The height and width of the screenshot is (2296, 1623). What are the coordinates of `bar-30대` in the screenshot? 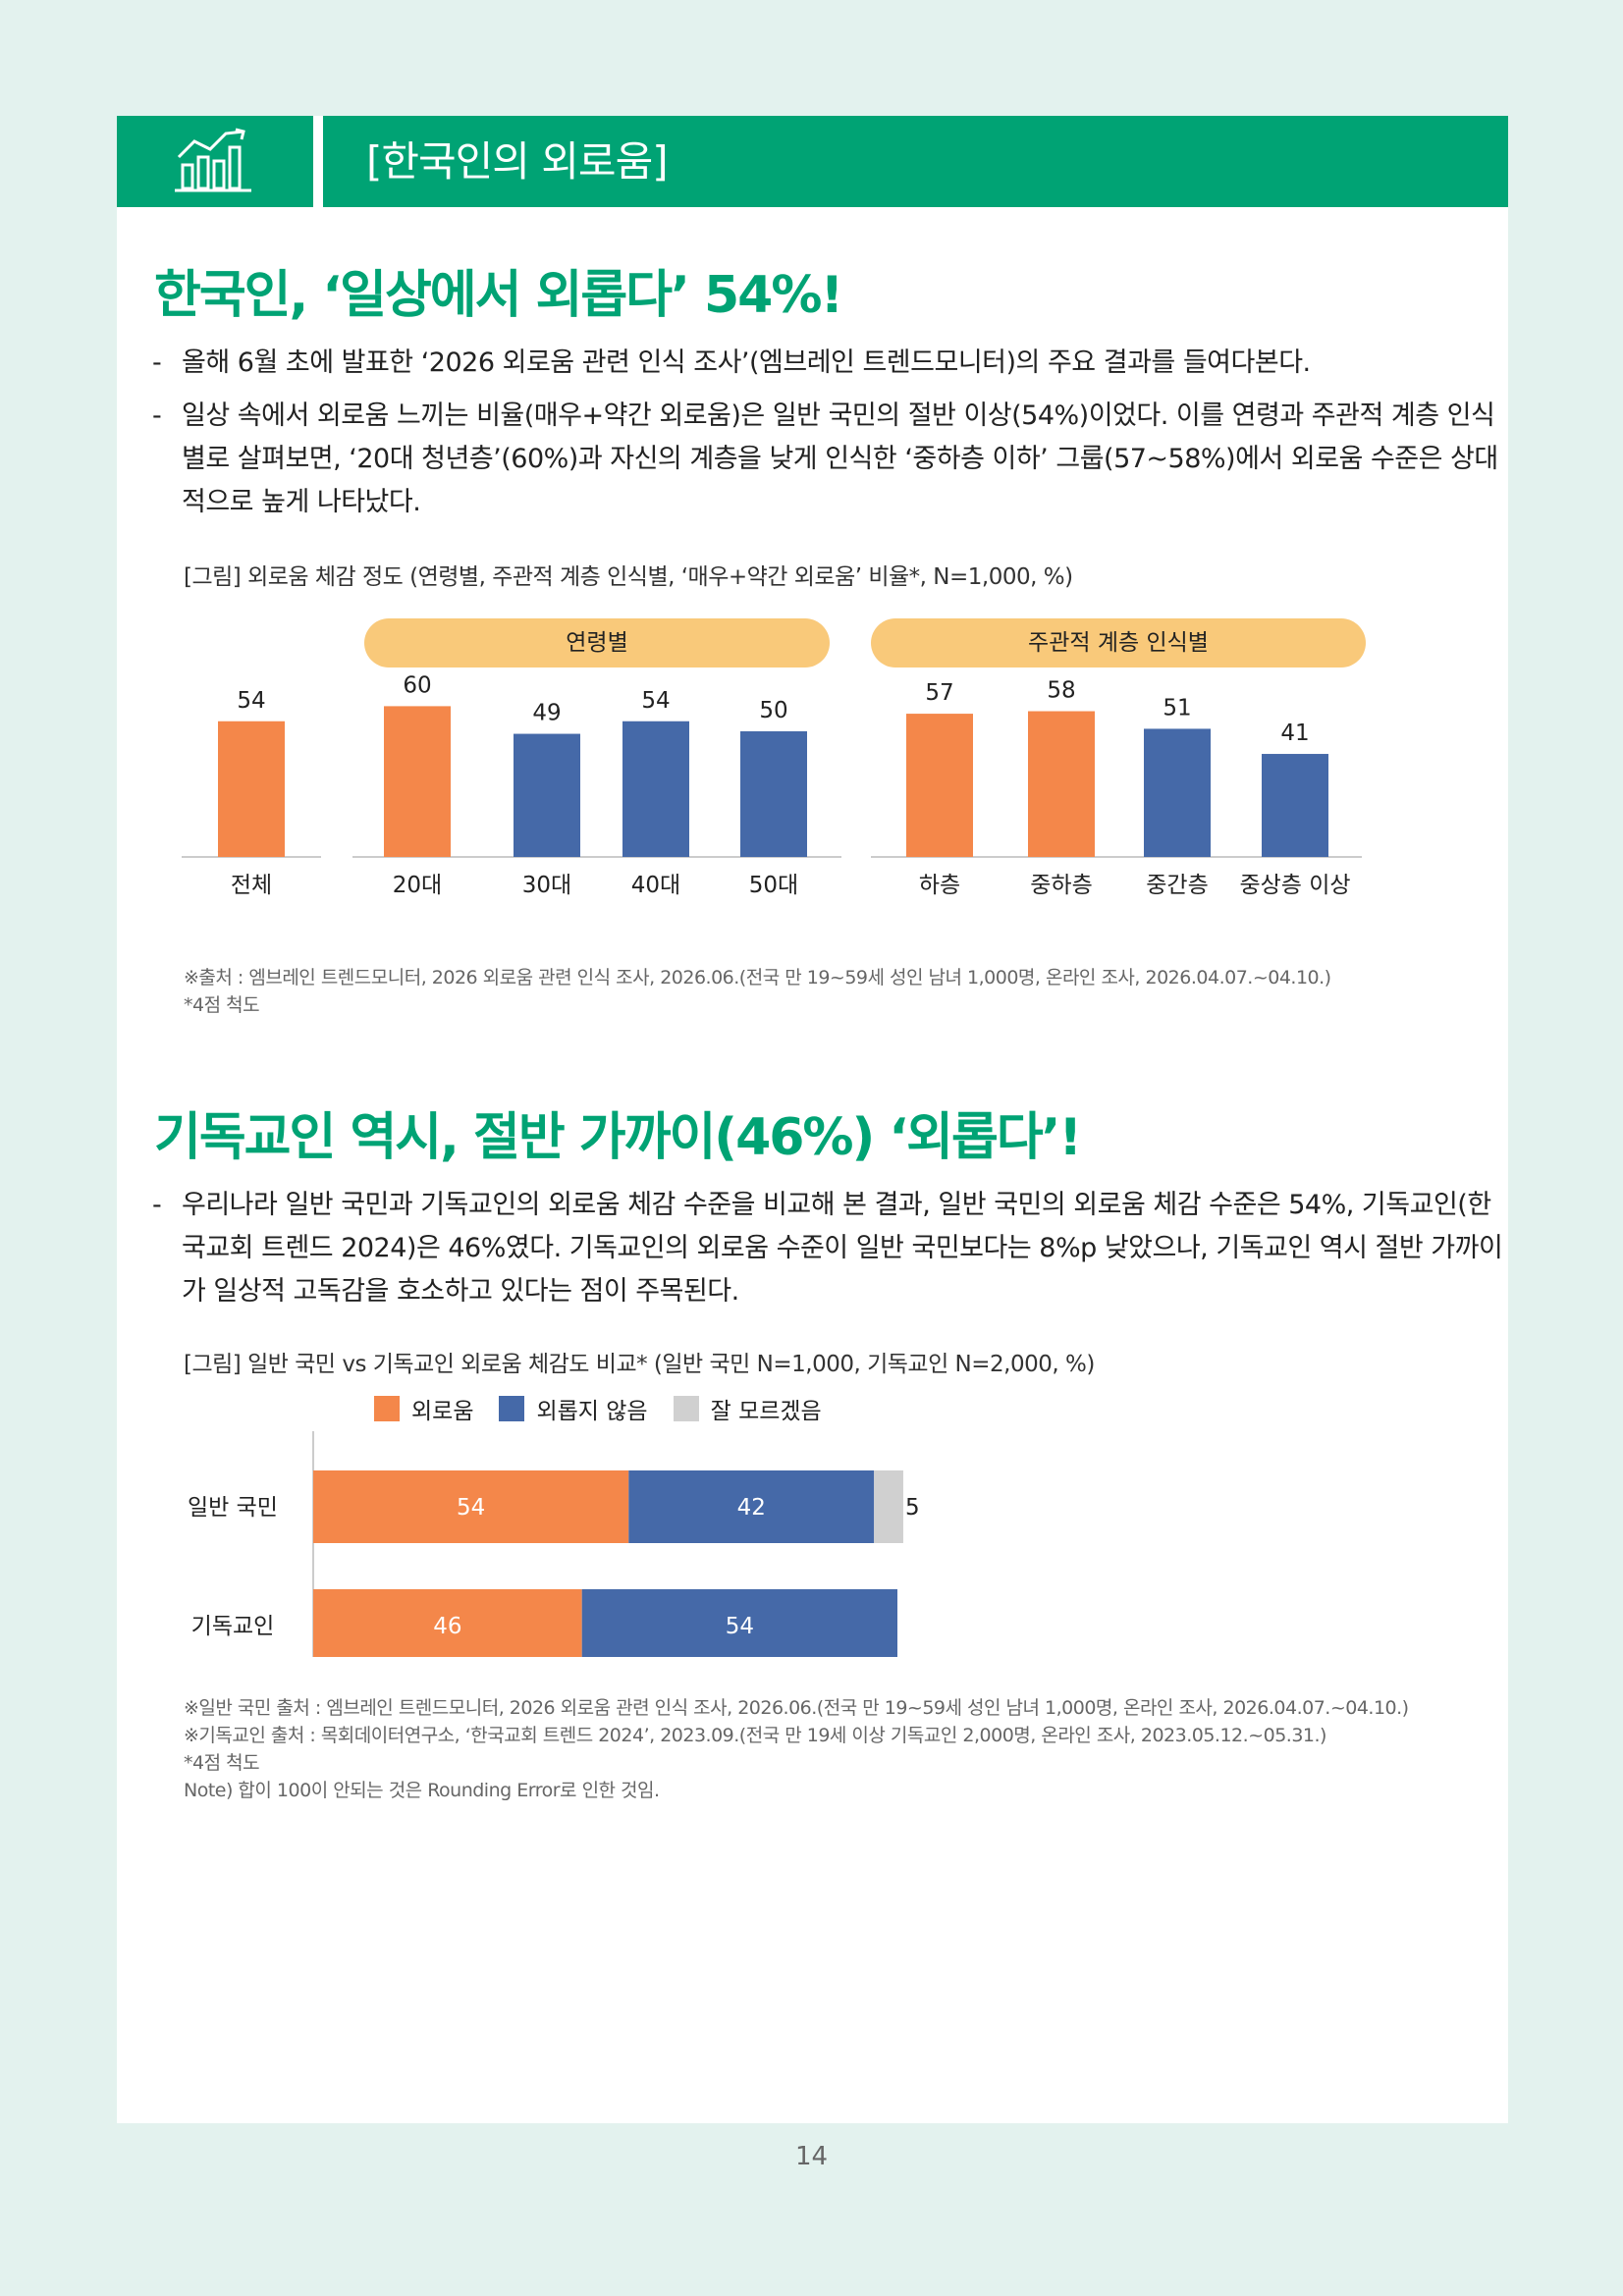 It's located at (547, 795).